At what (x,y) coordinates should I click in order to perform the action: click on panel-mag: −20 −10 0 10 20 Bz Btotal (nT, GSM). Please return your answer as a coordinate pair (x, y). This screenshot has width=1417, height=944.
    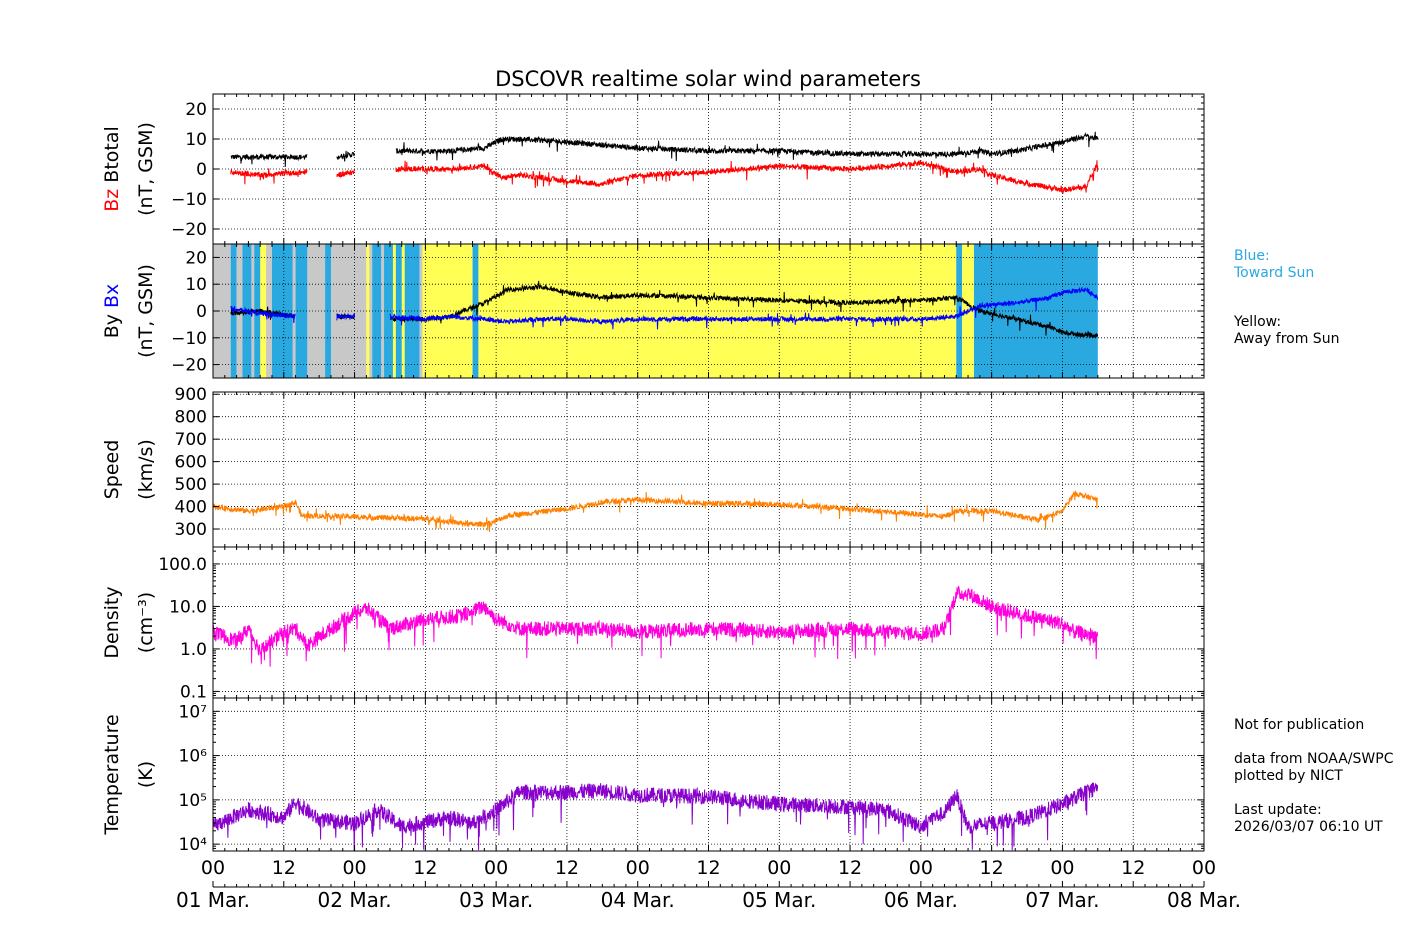
    Looking at the image, I should click on (653, 169).